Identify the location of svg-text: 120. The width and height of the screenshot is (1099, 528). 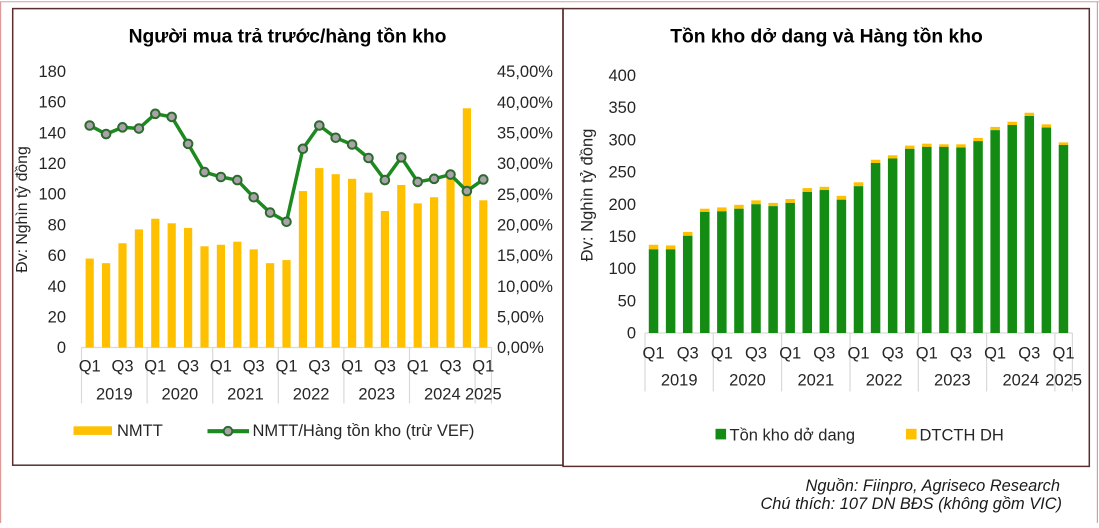
(52, 164).